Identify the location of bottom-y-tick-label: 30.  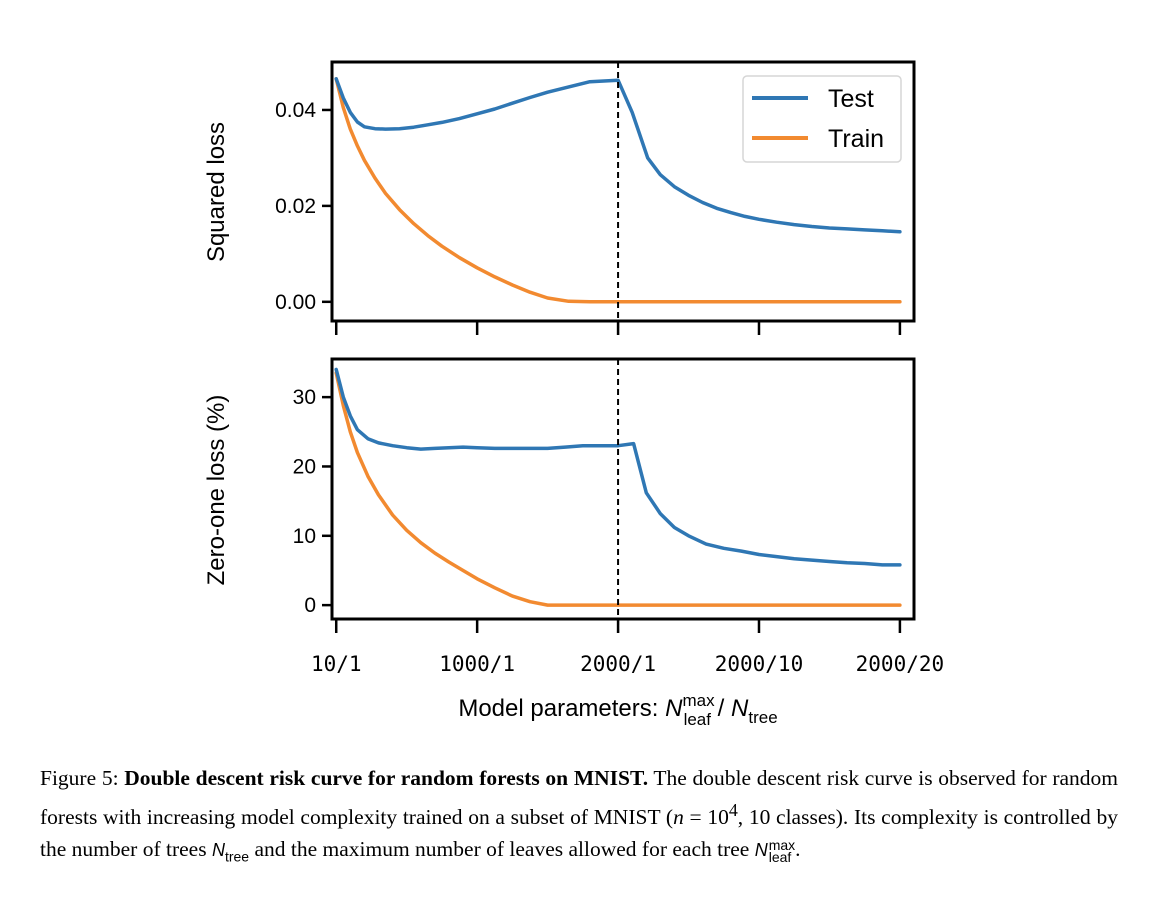
(304, 397).